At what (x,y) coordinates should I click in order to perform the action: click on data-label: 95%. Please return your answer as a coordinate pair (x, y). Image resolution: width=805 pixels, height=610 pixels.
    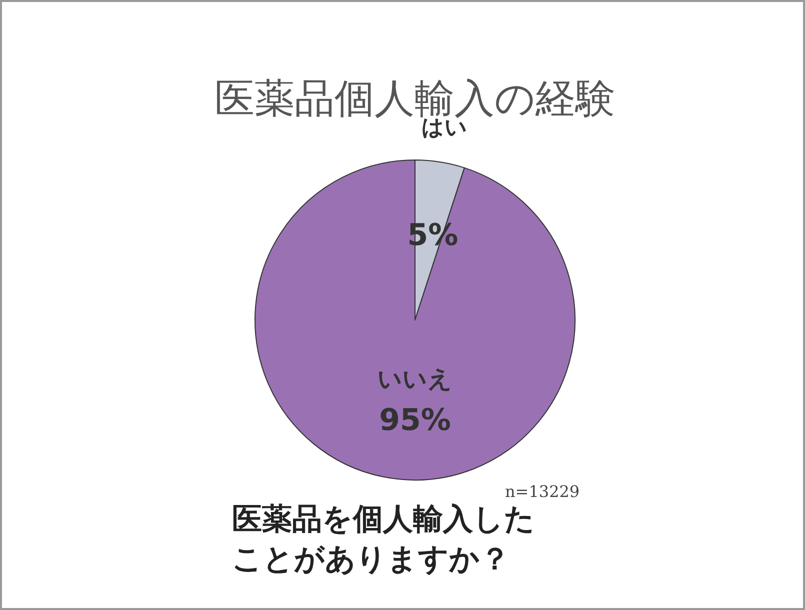
    Looking at the image, I should click on (415, 420).